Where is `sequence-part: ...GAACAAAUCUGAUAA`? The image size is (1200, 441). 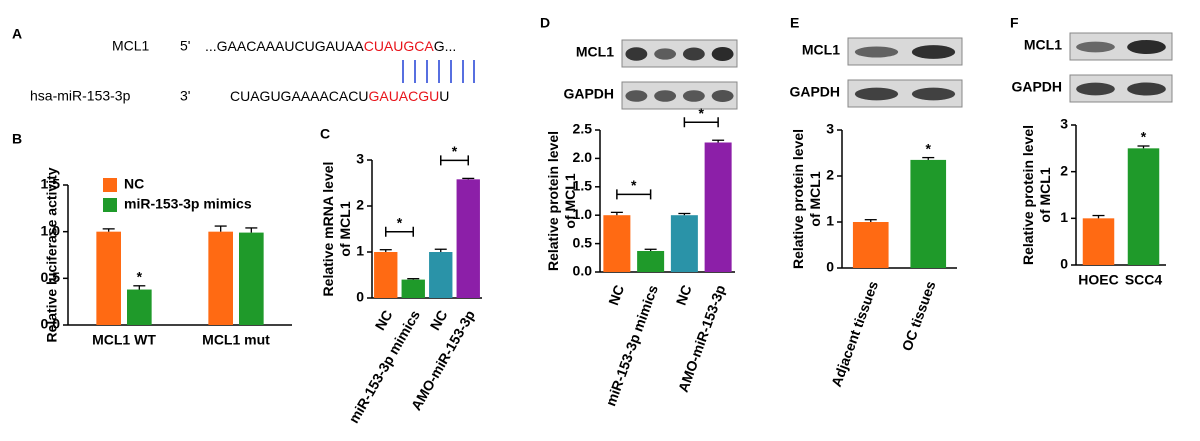 sequence-part: ...GAACAAAUCUGAUAA is located at coordinates (284, 46).